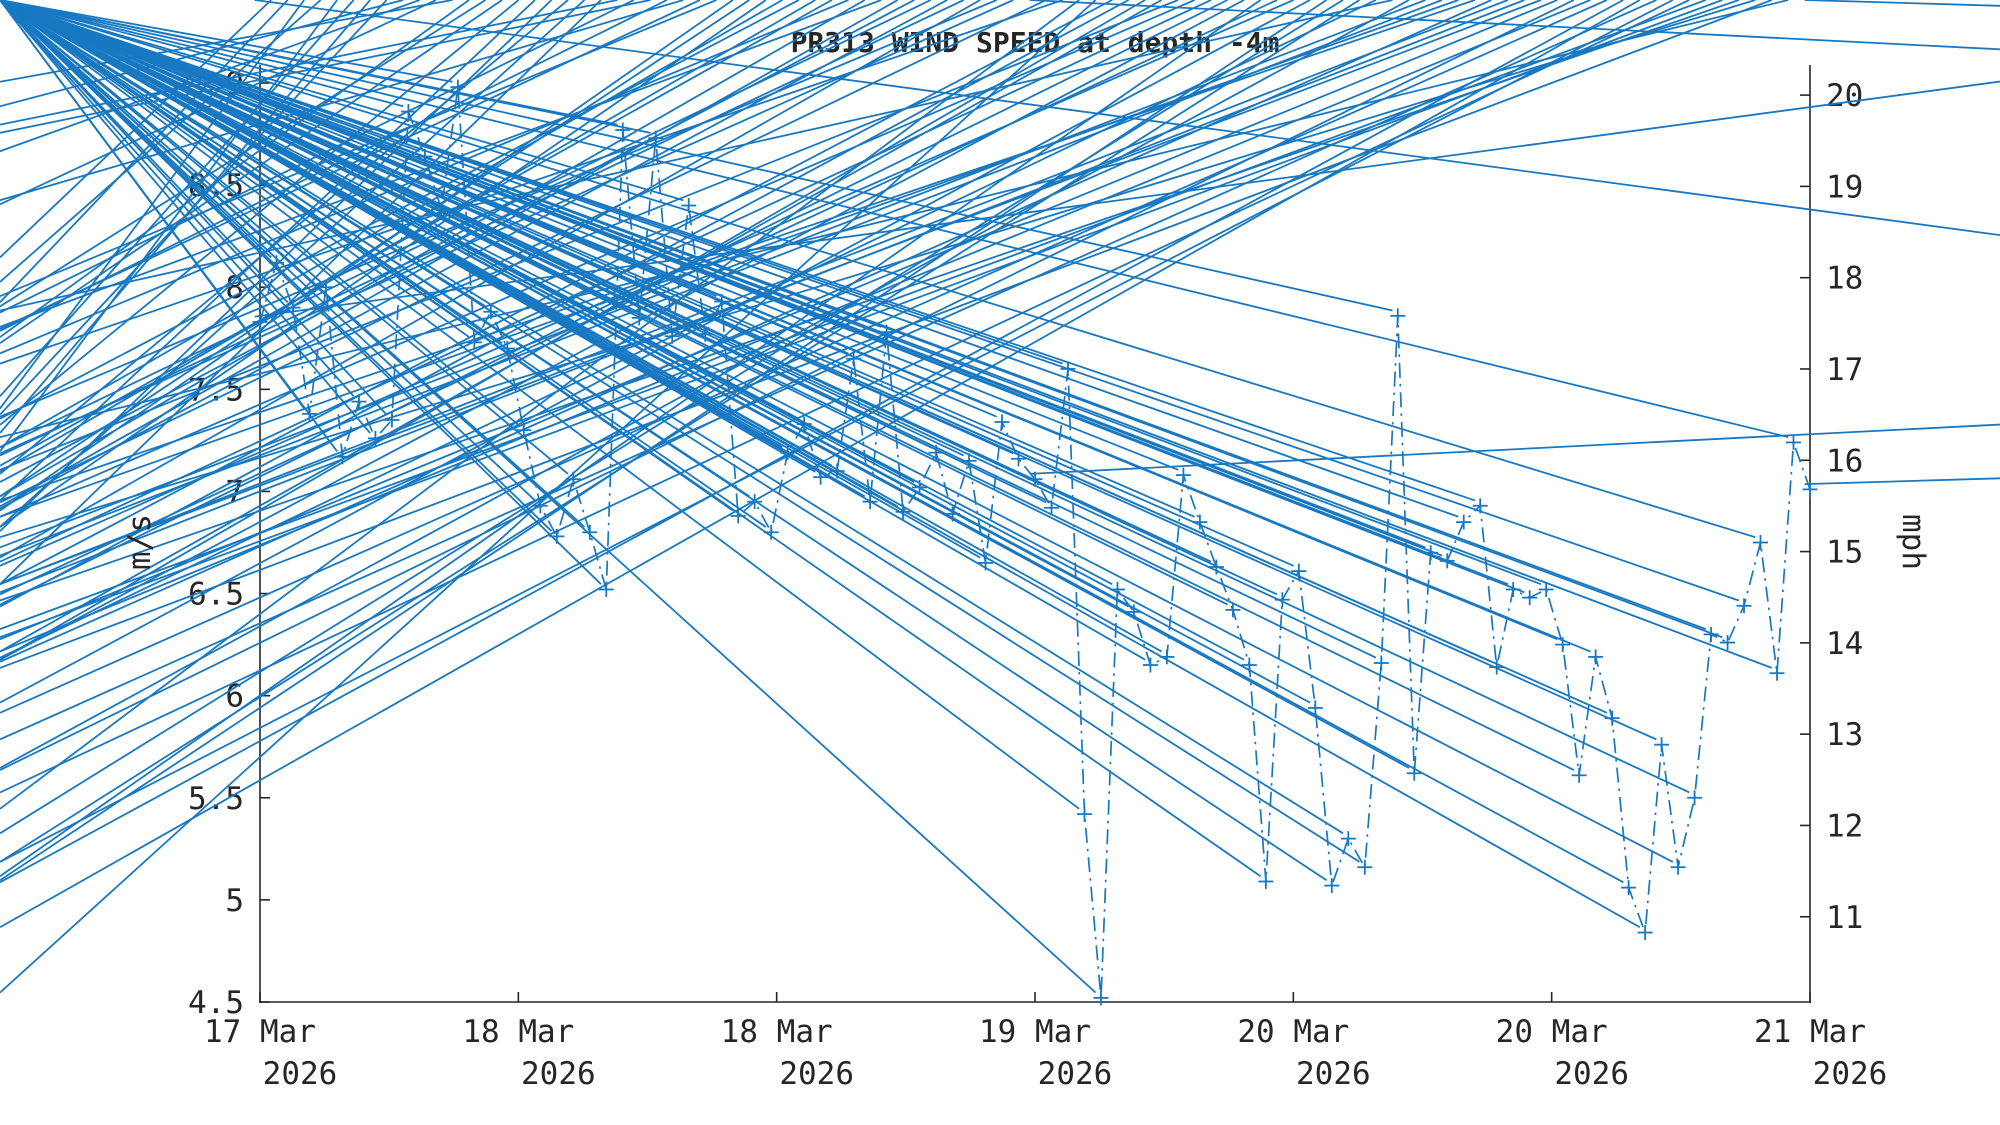  I want to click on right-tick-label: 11, so click(1844, 918).